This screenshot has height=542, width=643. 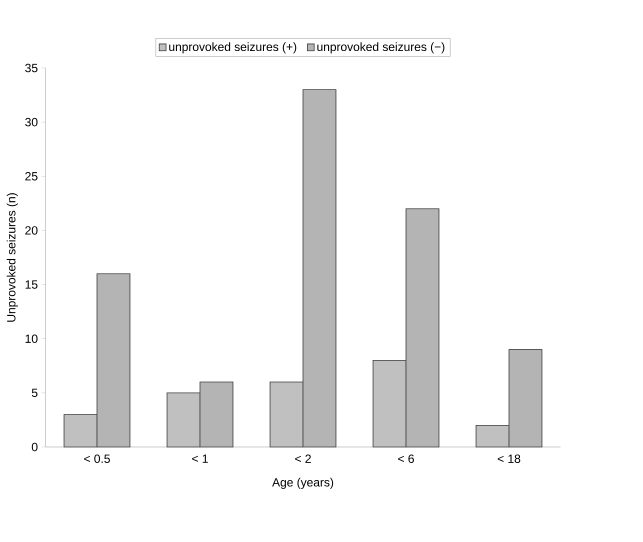 I want to click on x-axis-title: Age (years), so click(x=303, y=483).